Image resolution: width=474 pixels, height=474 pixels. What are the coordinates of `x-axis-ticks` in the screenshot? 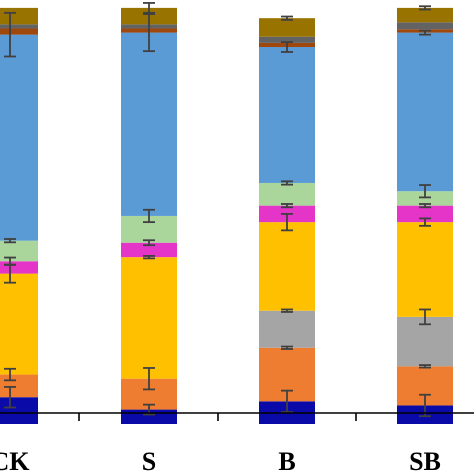 It's located at (217, 417).